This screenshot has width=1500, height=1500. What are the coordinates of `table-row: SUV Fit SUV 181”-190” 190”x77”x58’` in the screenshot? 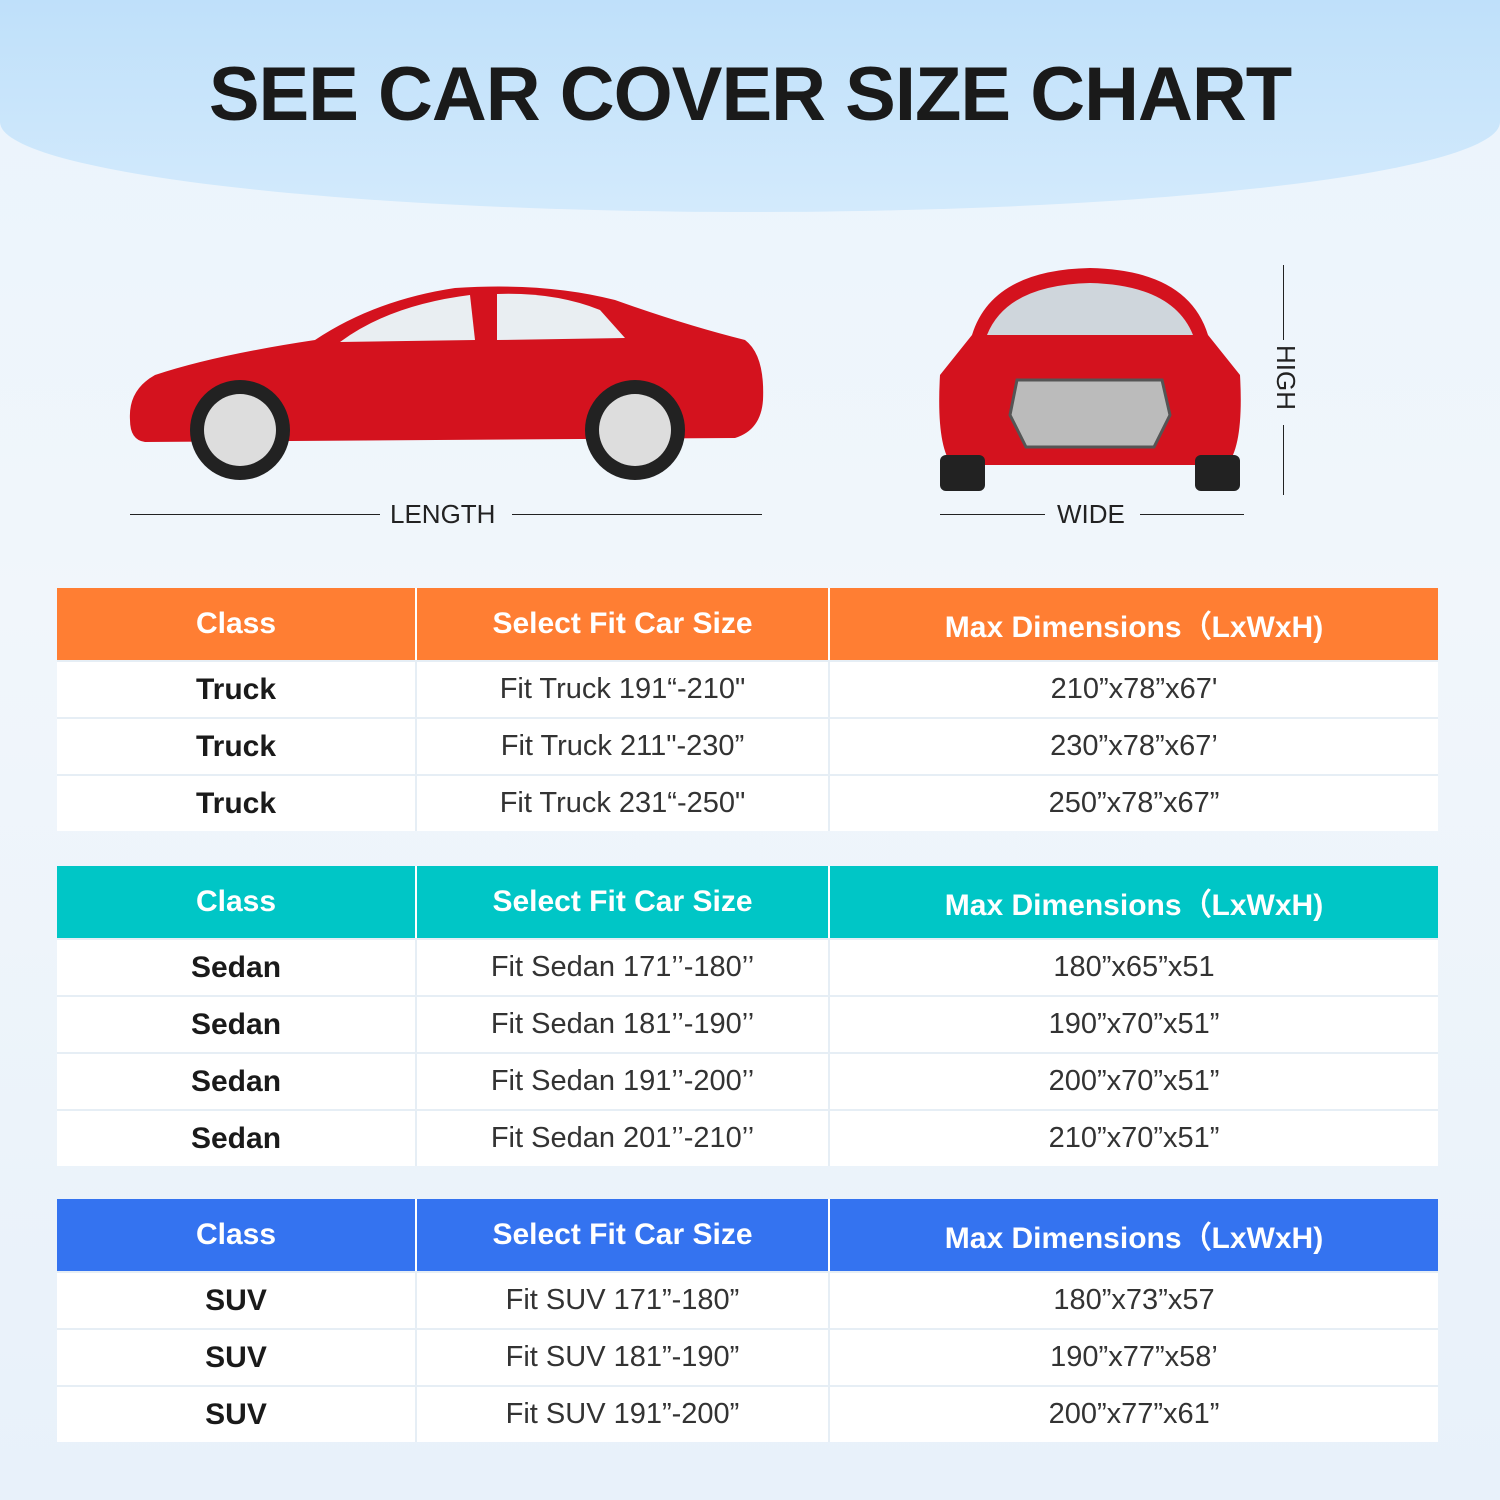 It's located at (747, 1356).